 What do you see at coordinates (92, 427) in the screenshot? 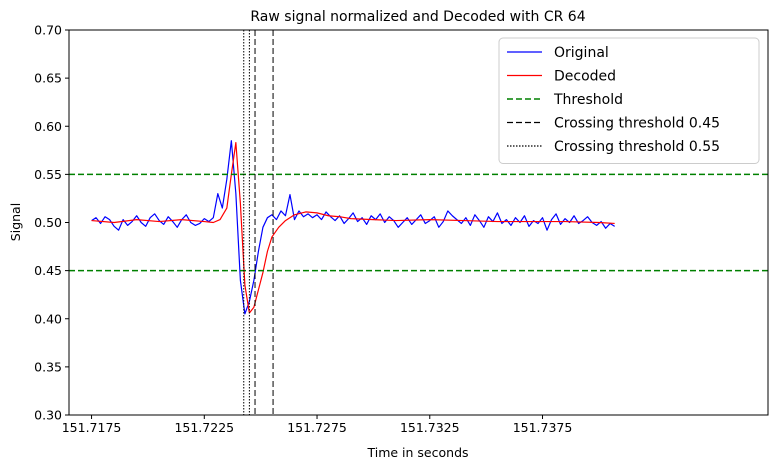
I see `x-tick-label: 151.7175` at bounding box center [92, 427].